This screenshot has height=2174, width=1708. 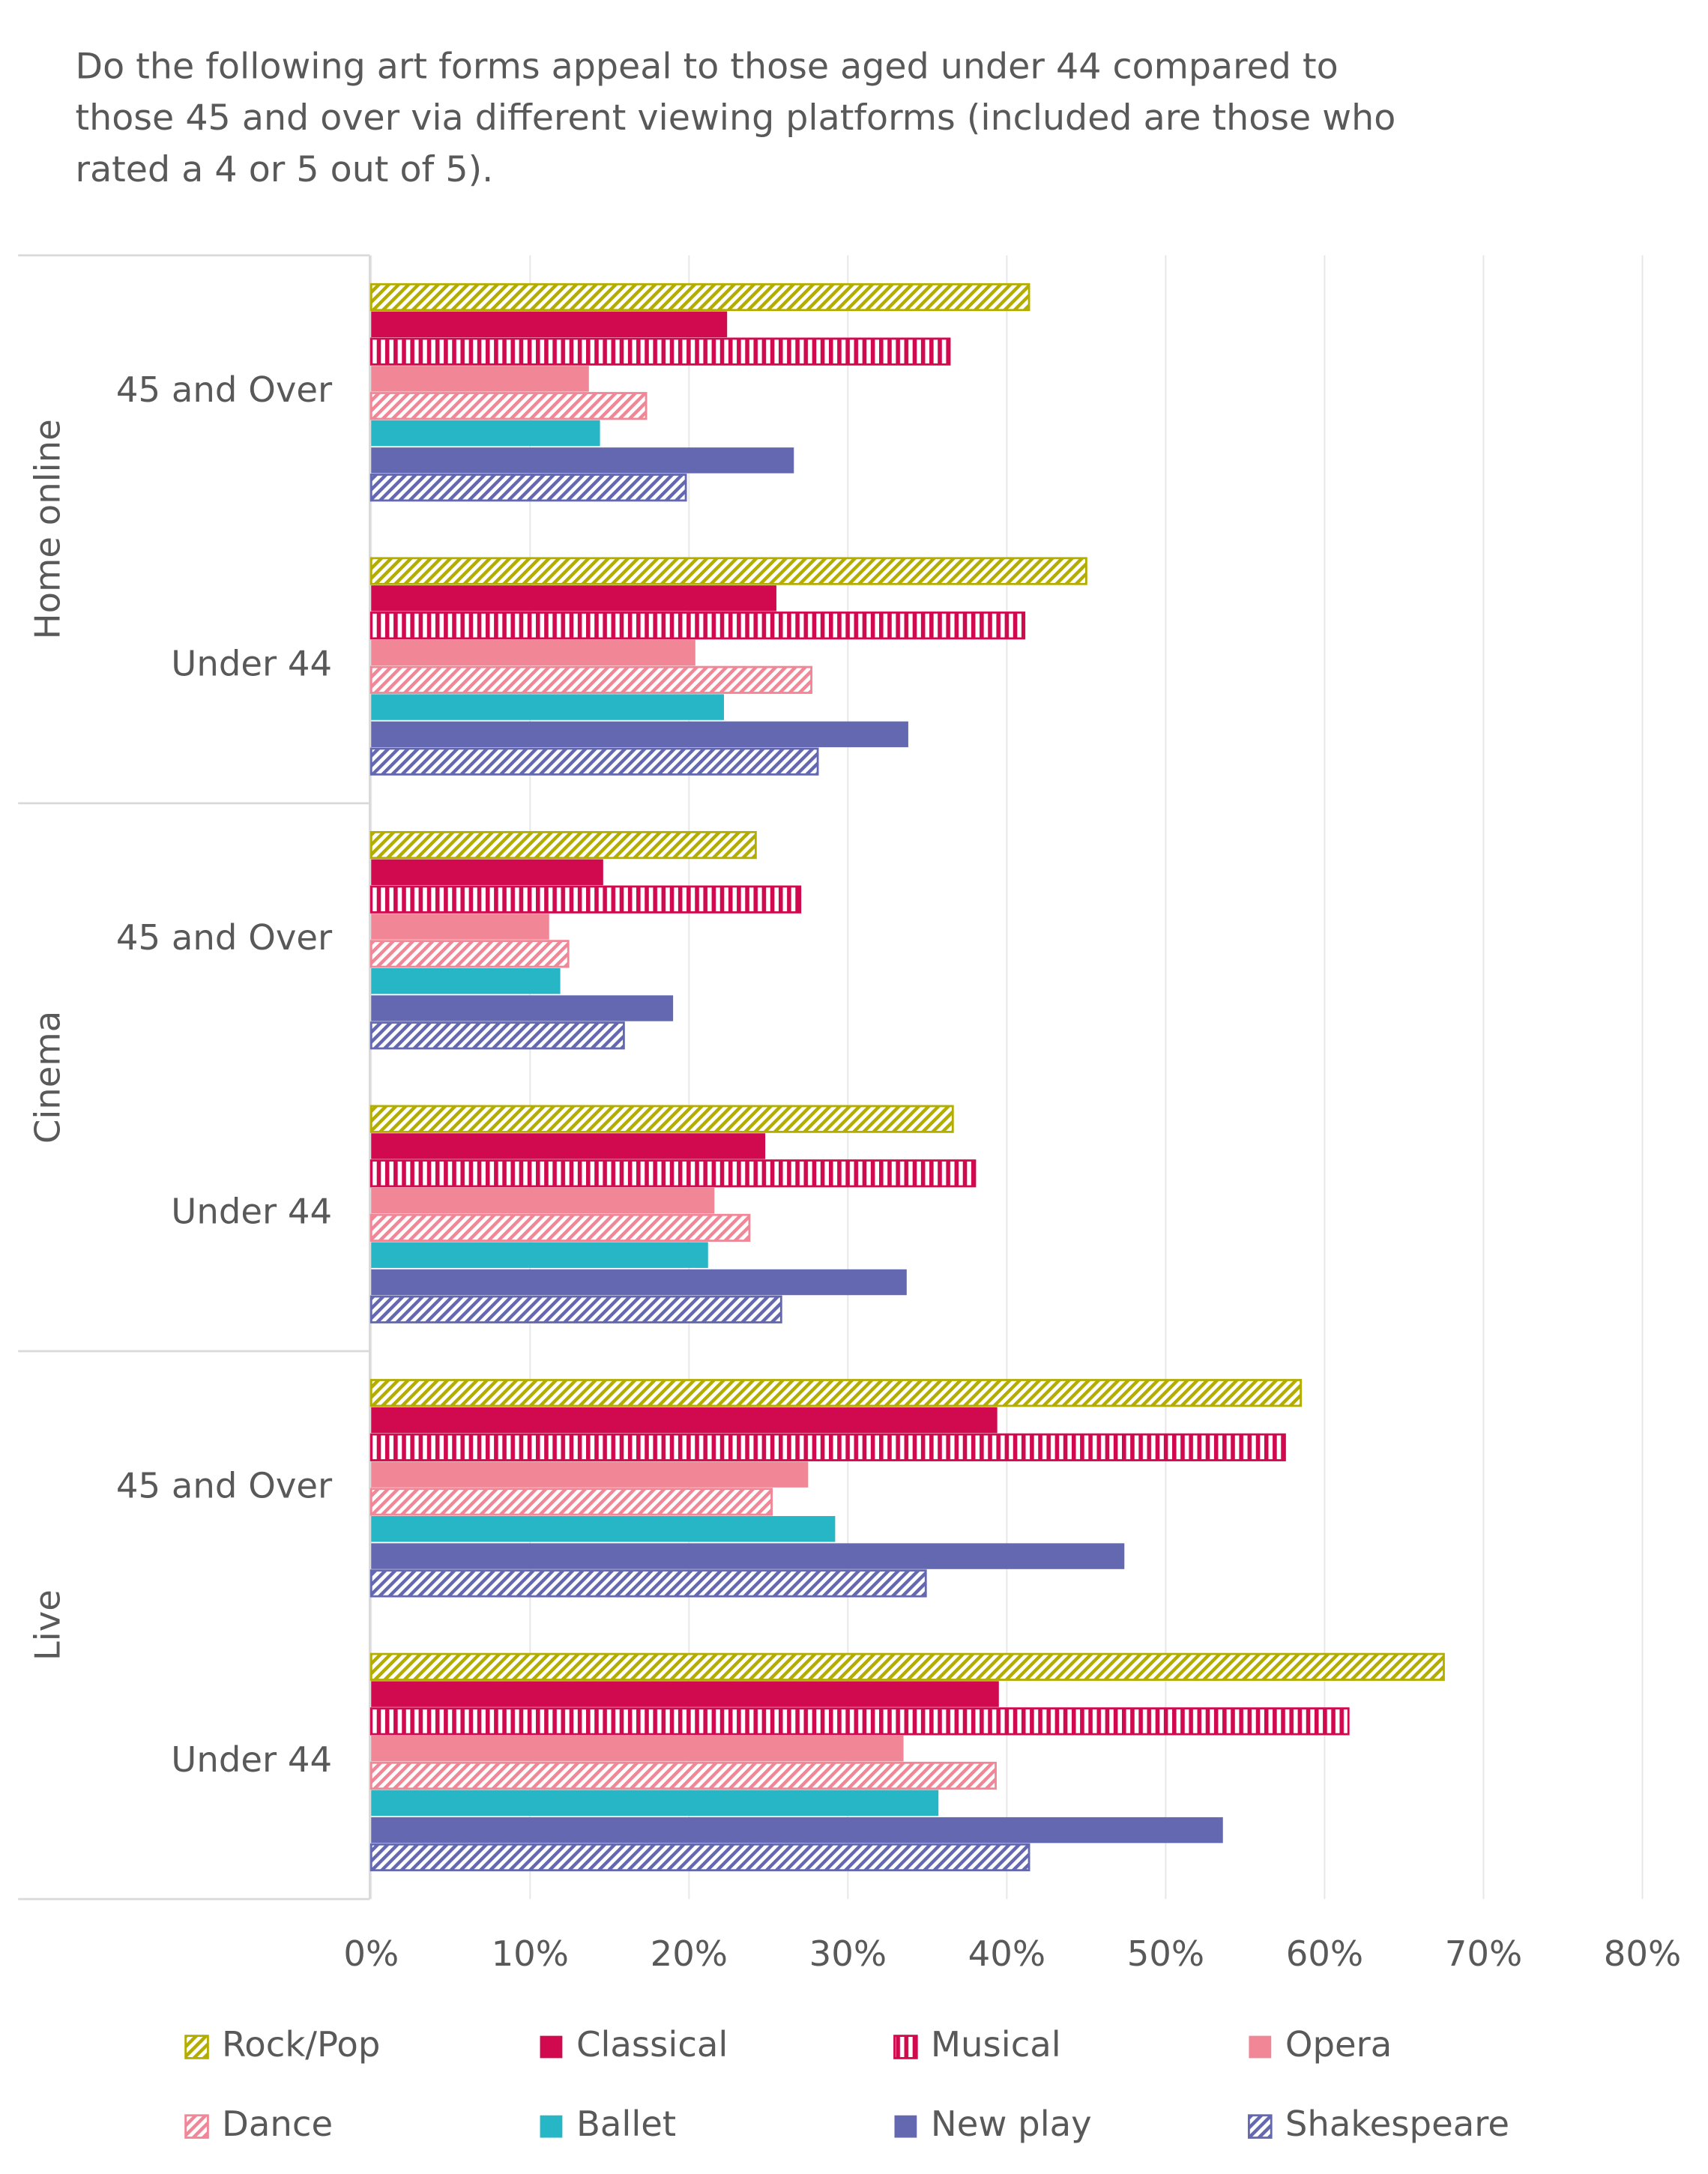 I want to click on legend-label: Shakespeare, so click(x=1397, y=2124).